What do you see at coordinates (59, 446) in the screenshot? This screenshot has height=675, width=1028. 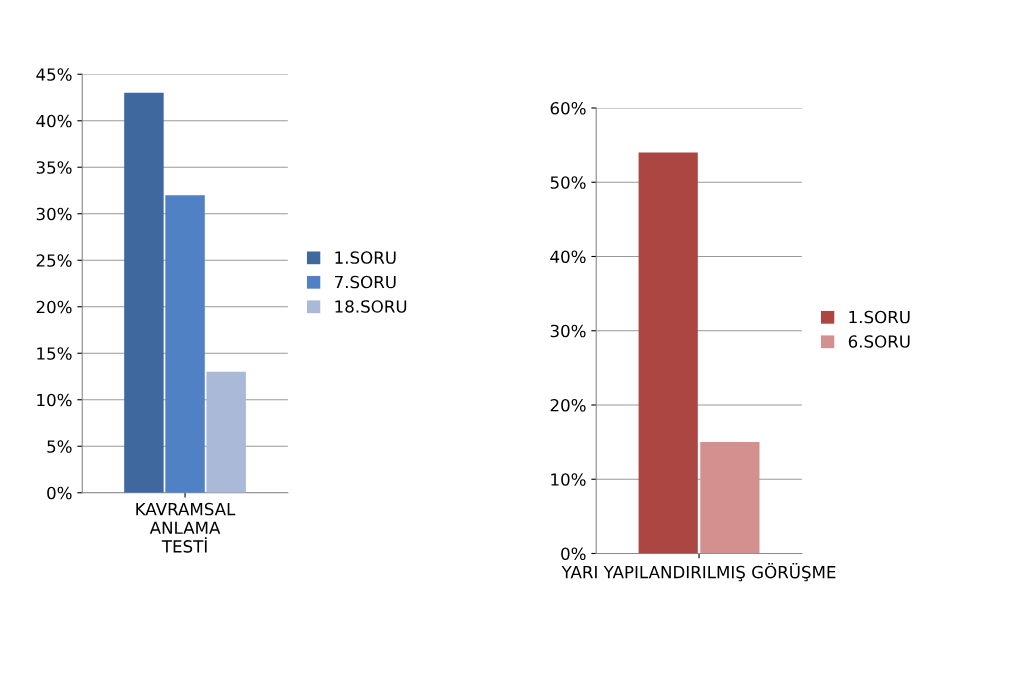 I see `y-tick-label: 5%` at bounding box center [59, 446].